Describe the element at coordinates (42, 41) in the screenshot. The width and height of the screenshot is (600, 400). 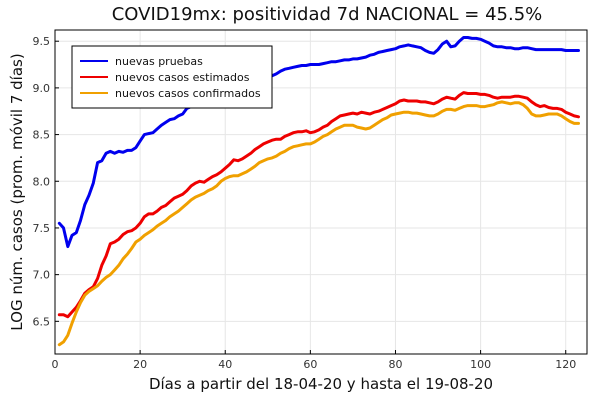
I see `y-tick-label: 9.5` at that location.